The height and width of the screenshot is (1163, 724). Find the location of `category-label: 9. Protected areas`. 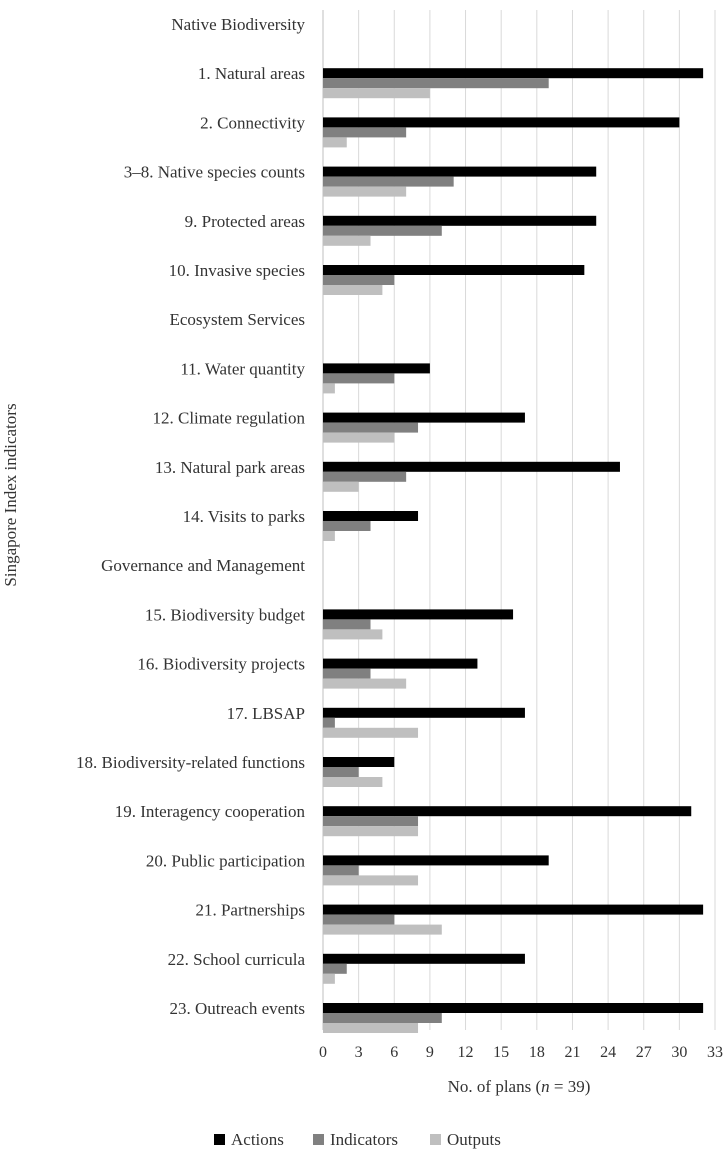

category-label: 9. Protected areas is located at coordinates (245, 221).